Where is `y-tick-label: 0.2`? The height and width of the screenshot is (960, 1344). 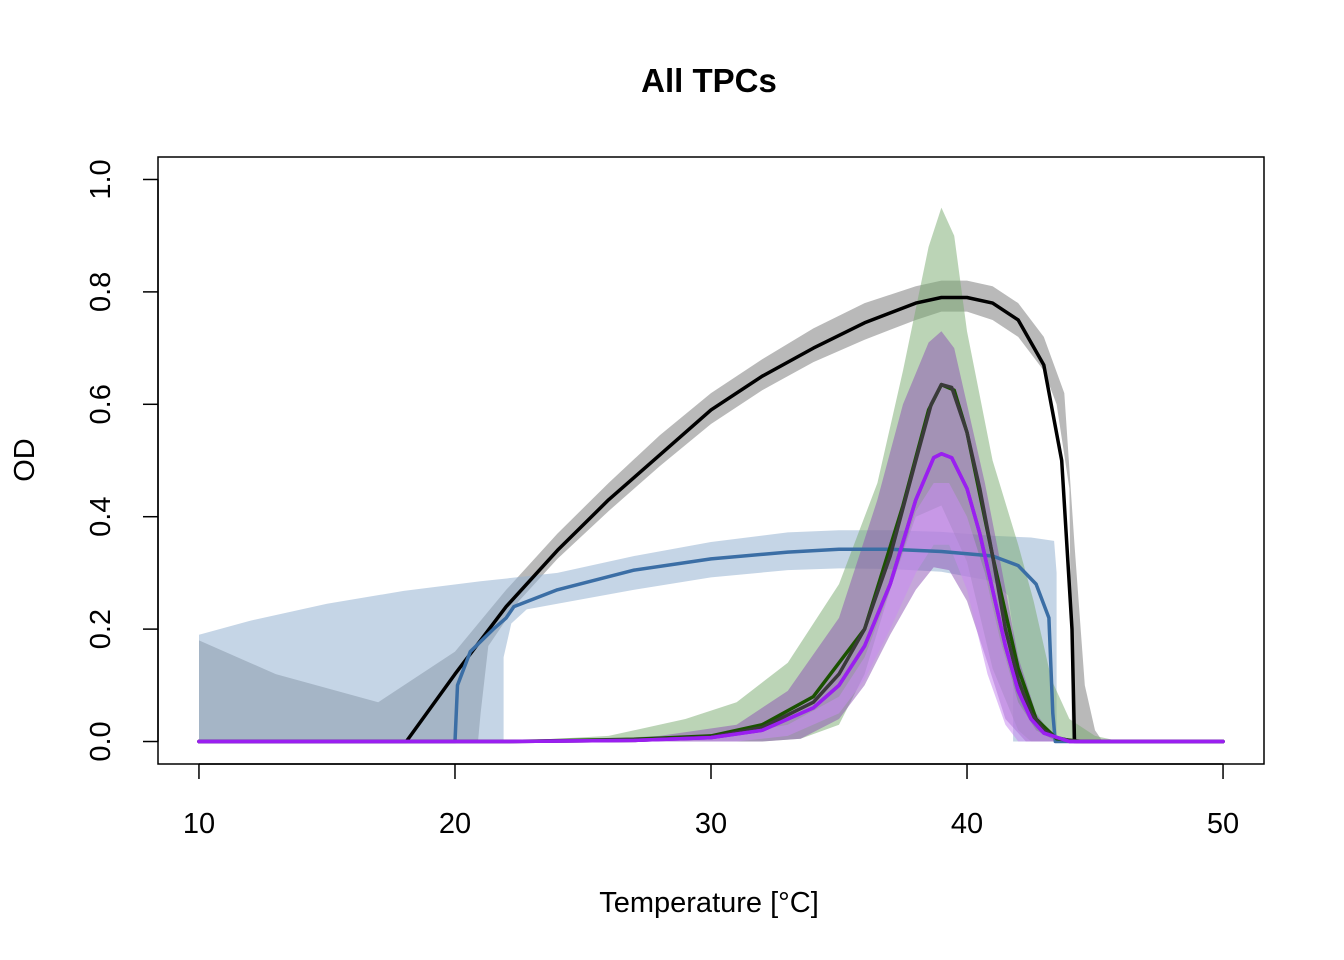 y-tick-label: 0.2 is located at coordinates (101, 629).